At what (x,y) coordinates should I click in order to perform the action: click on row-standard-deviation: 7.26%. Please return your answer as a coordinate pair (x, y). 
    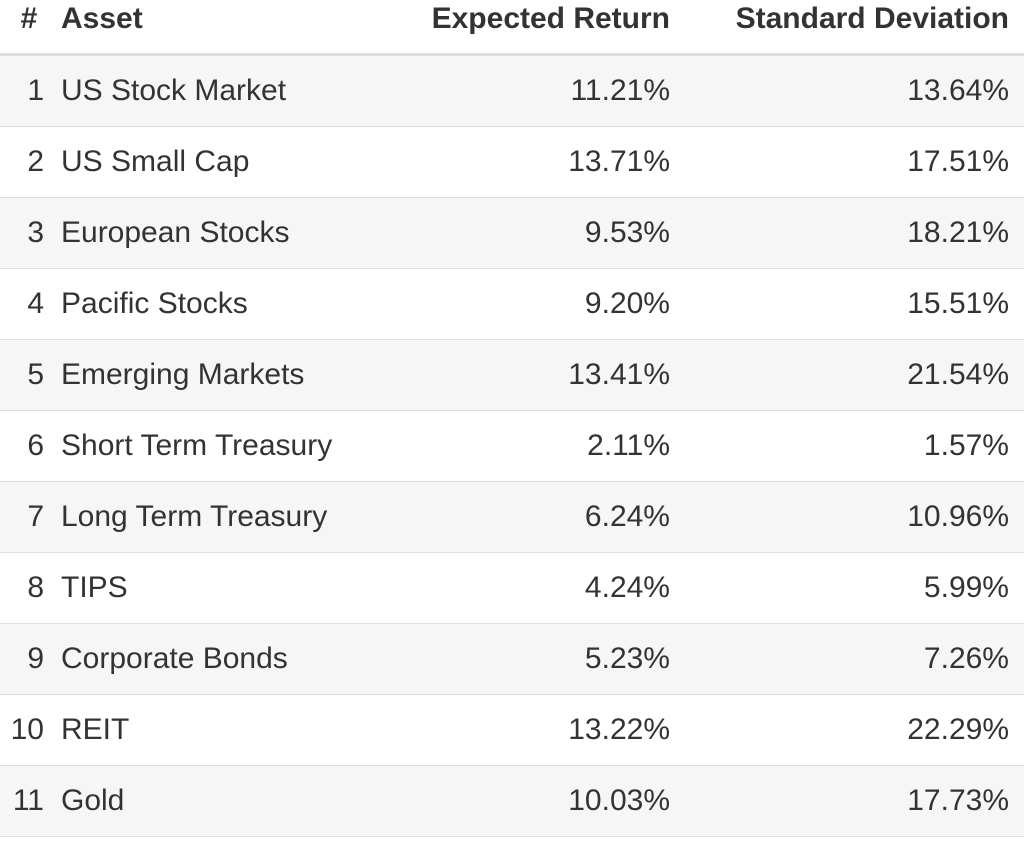
    Looking at the image, I should click on (966, 658).